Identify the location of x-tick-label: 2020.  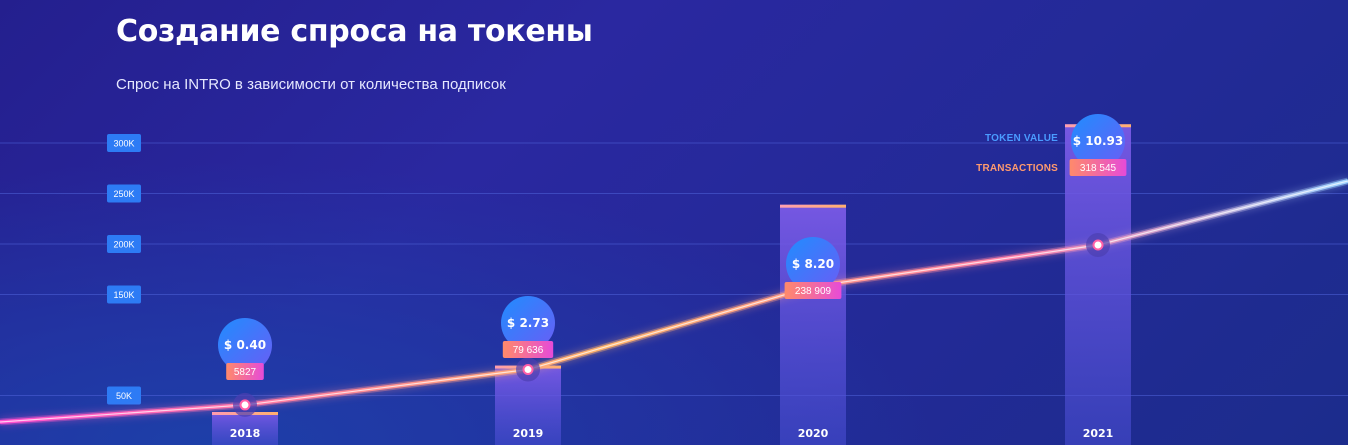
(813, 433).